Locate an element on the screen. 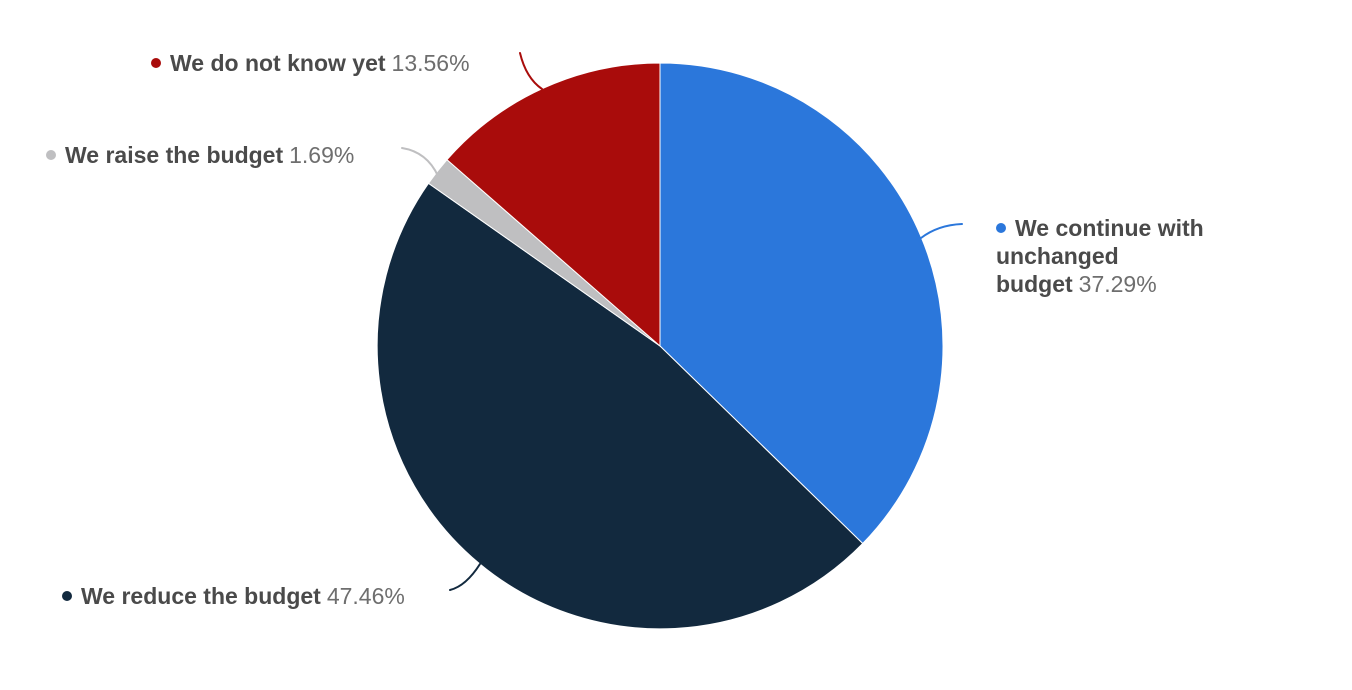  label-name: We reduce the budget is located at coordinates (201, 596).